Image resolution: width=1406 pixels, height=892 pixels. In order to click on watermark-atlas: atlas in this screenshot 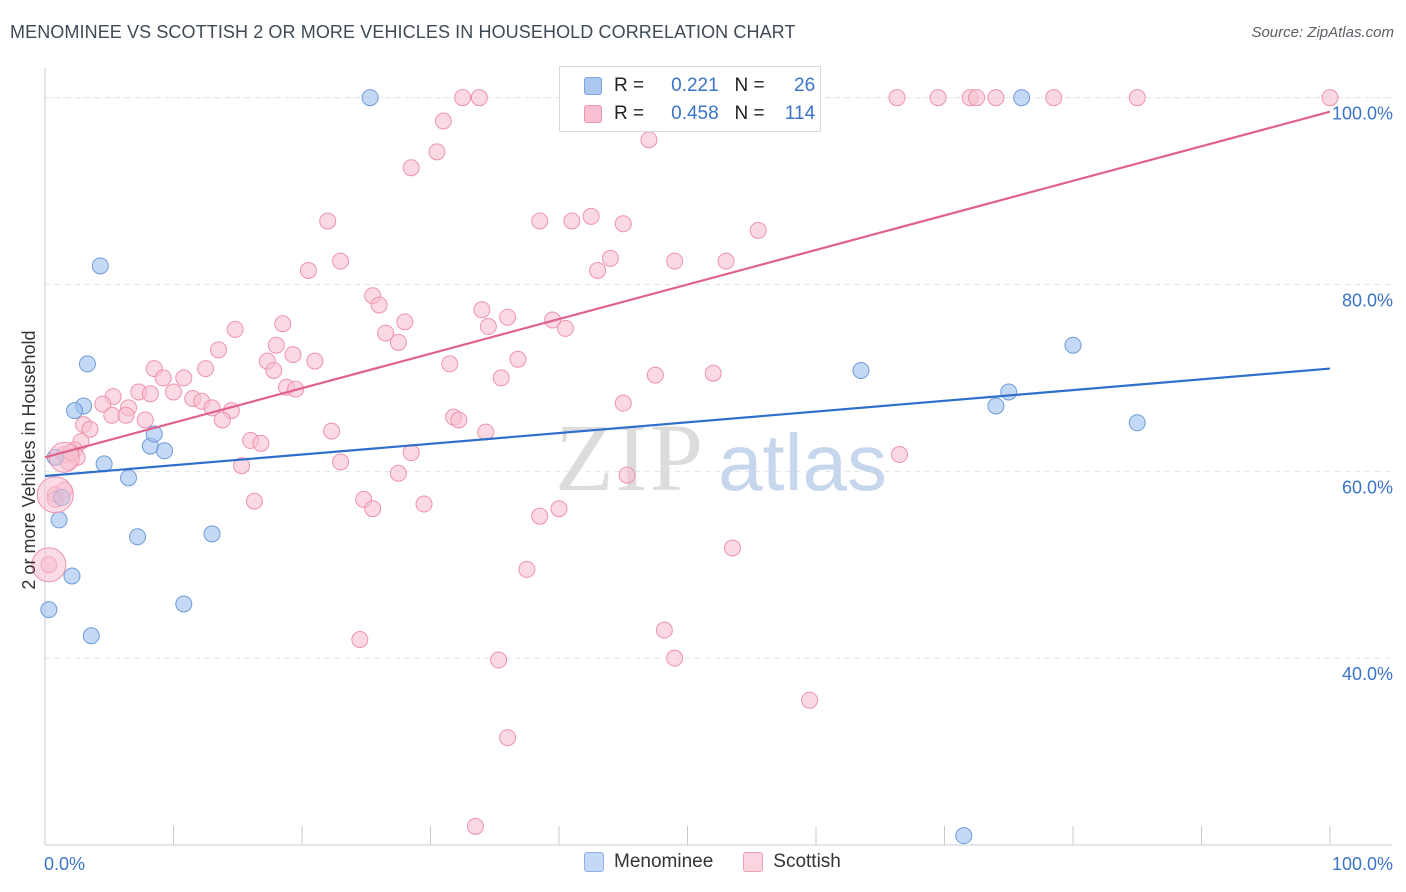, I will do `click(802, 462)`.